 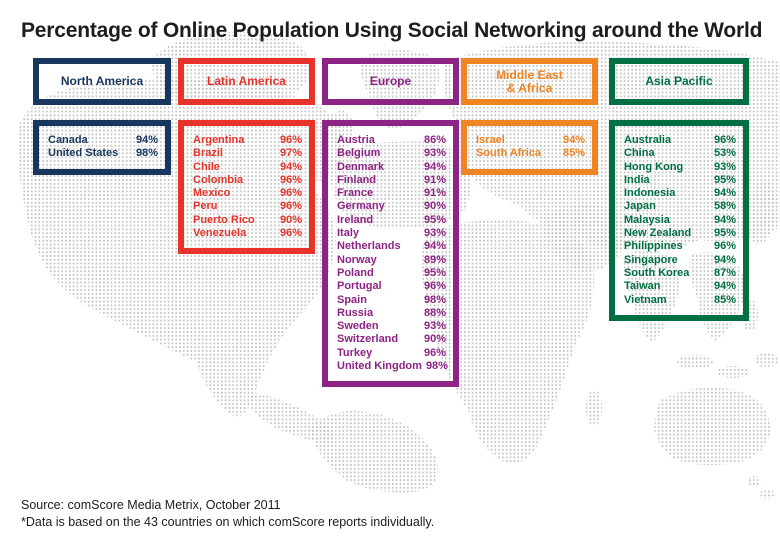 What do you see at coordinates (434, 312) in the screenshot?
I see `country-percent: 88%` at bounding box center [434, 312].